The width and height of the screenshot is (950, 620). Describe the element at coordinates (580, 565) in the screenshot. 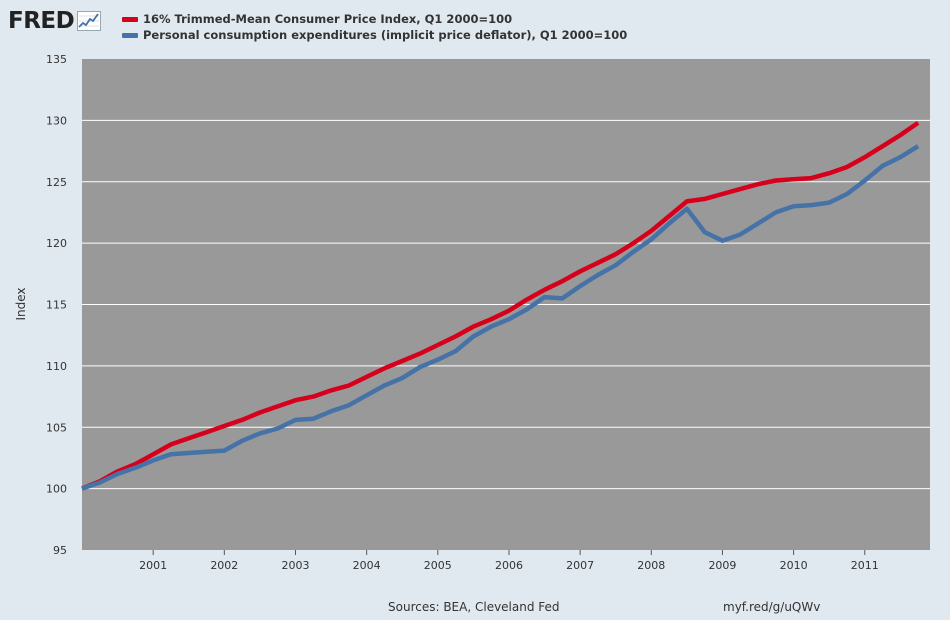

I see `x-tick-label: 2007` at that location.